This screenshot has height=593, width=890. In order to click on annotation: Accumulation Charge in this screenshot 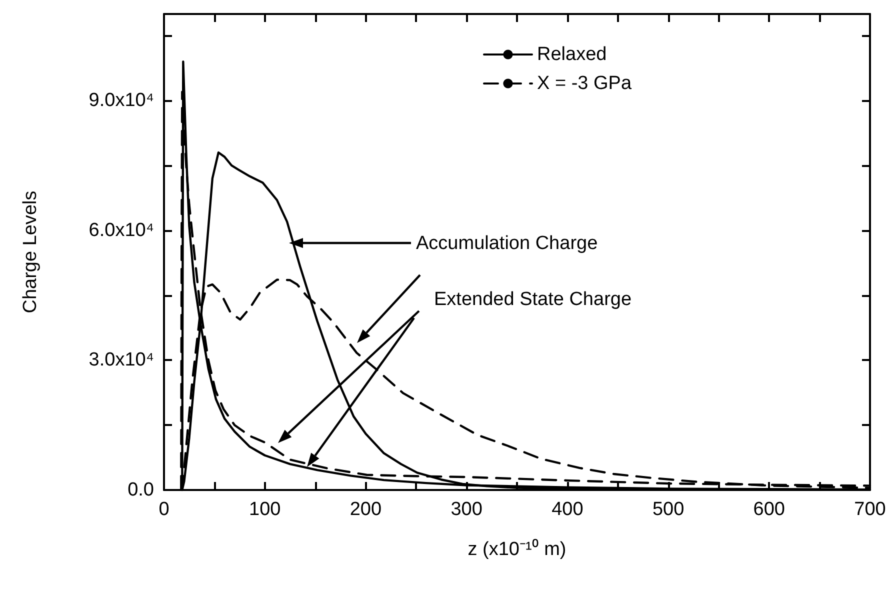, I will do `click(507, 243)`.